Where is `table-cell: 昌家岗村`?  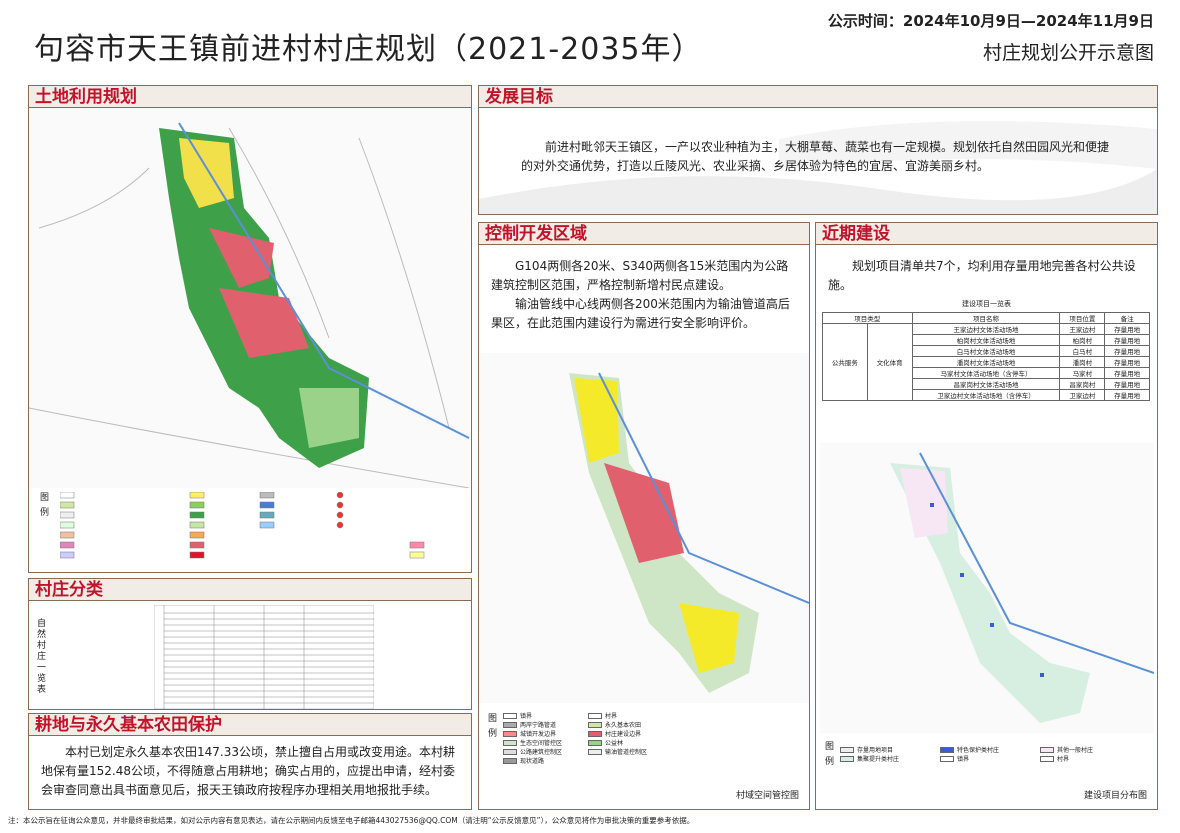 table-cell: 昌家岗村 is located at coordinates (1082, 384).